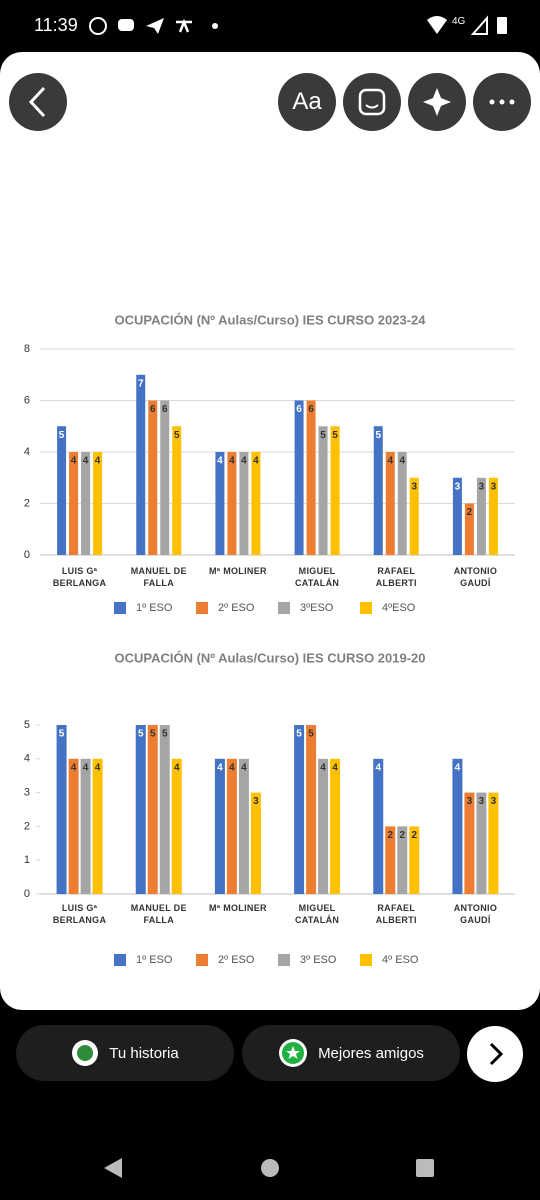  I want to click on your-story-label: Tu historia, so click(144, 1053).